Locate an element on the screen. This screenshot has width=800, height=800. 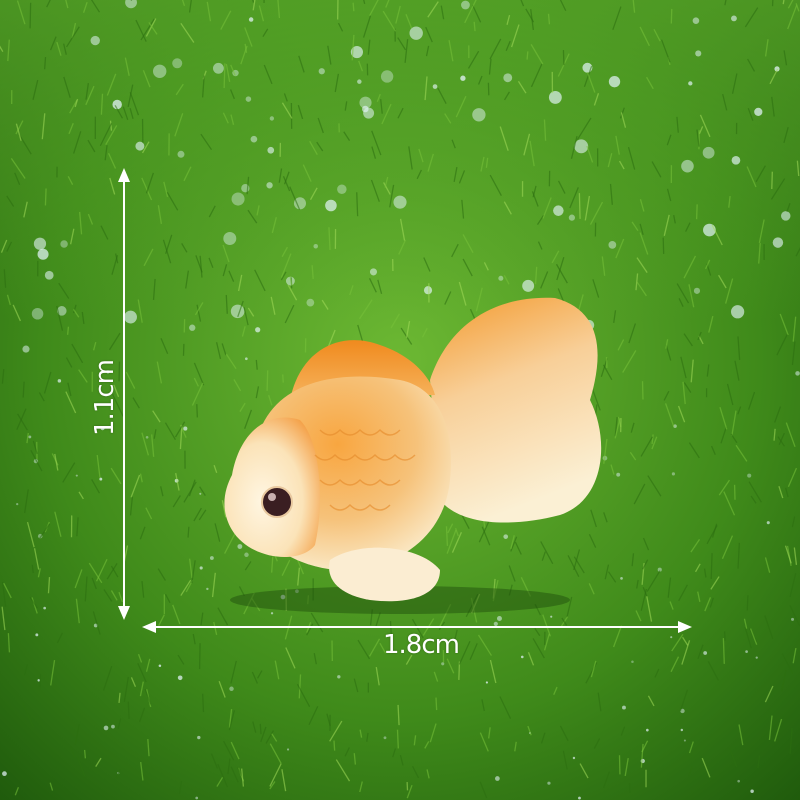
width-label: 1.8cm is located at coordinates (421, 645).